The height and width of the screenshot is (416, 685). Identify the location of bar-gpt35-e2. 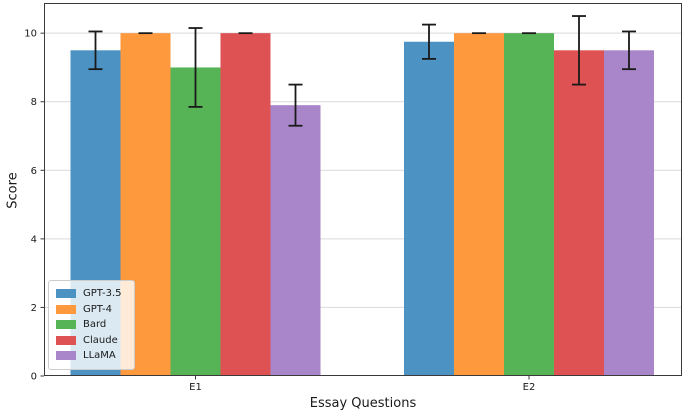
(429, 208).